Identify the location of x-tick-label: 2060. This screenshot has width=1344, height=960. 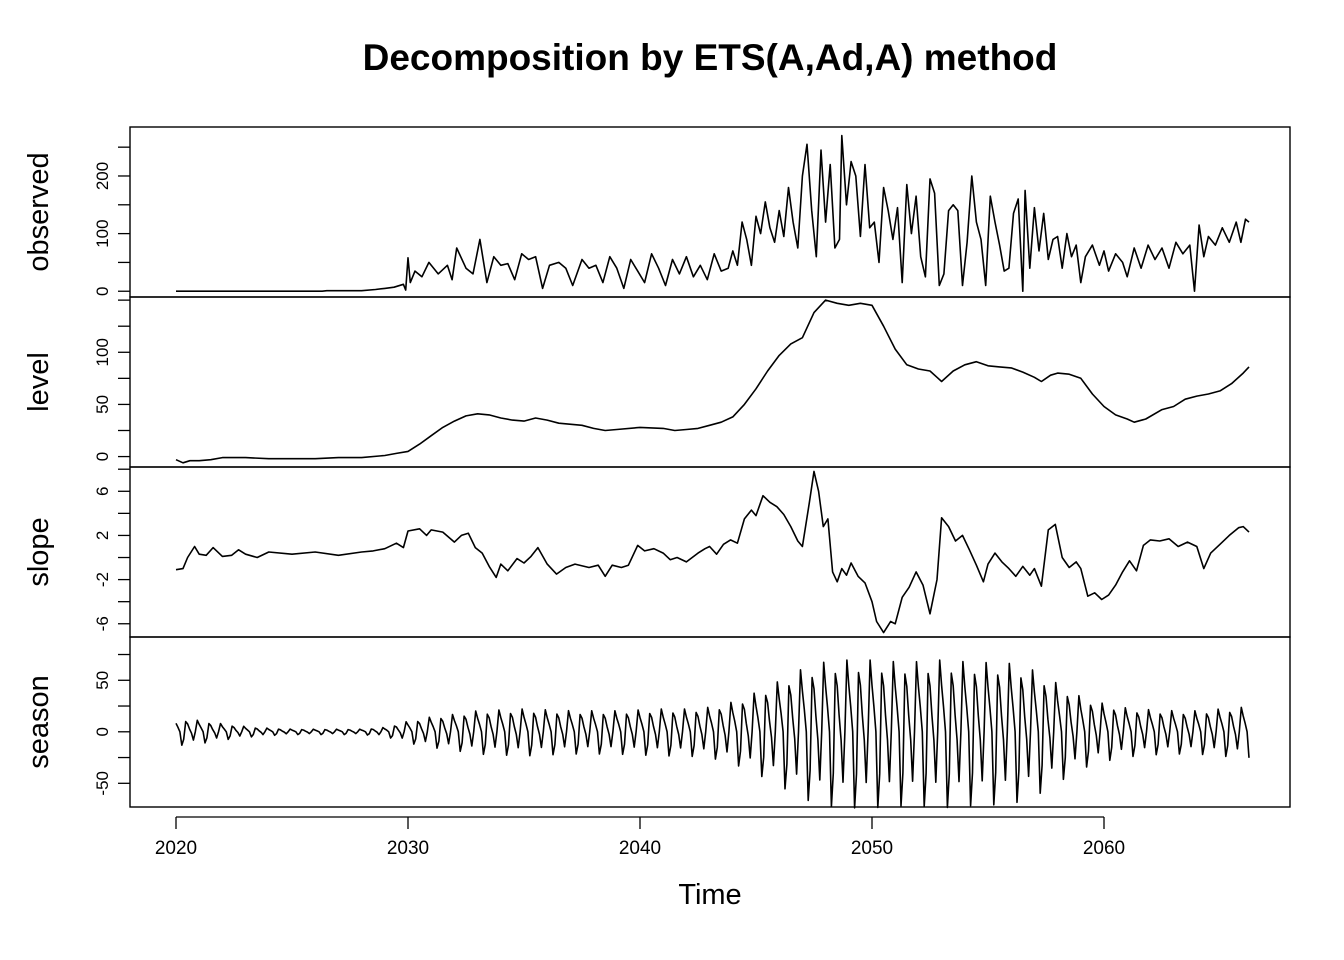
(1104, 848).